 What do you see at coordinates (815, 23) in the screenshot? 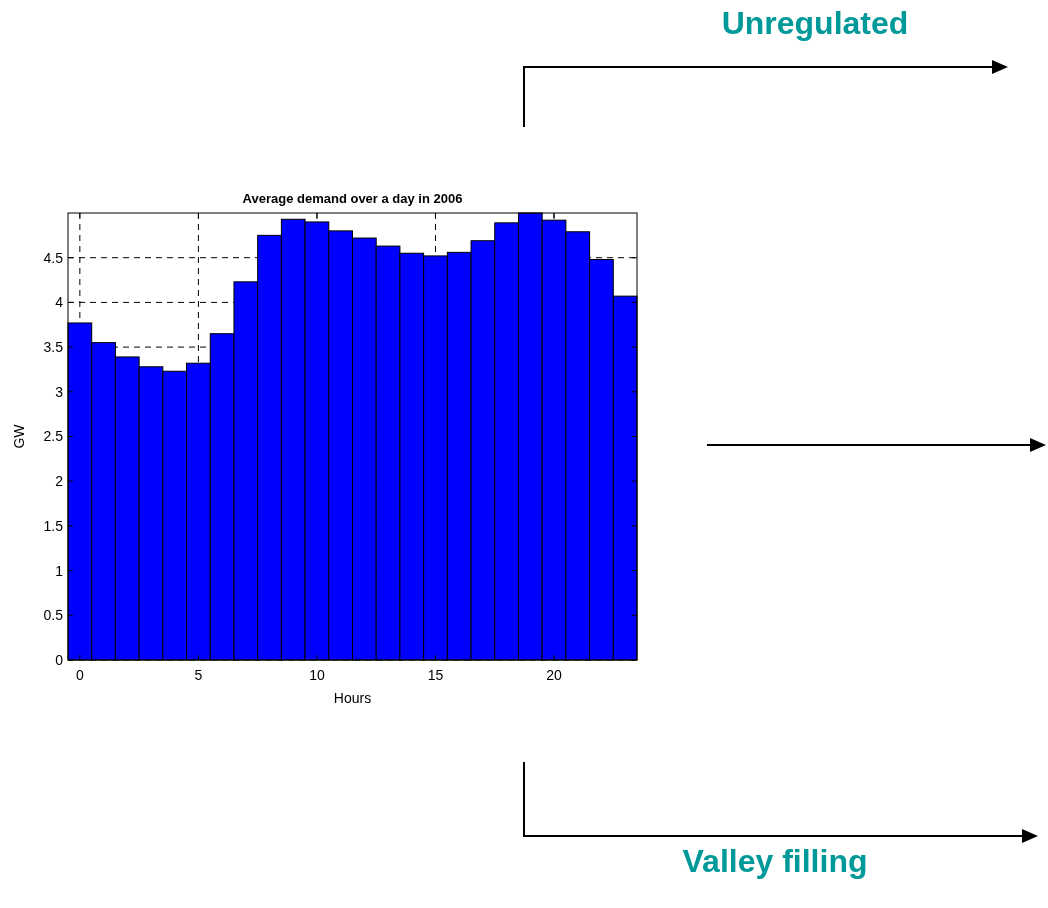
I see `text: Unregulated` at bounding box center [815, 23].